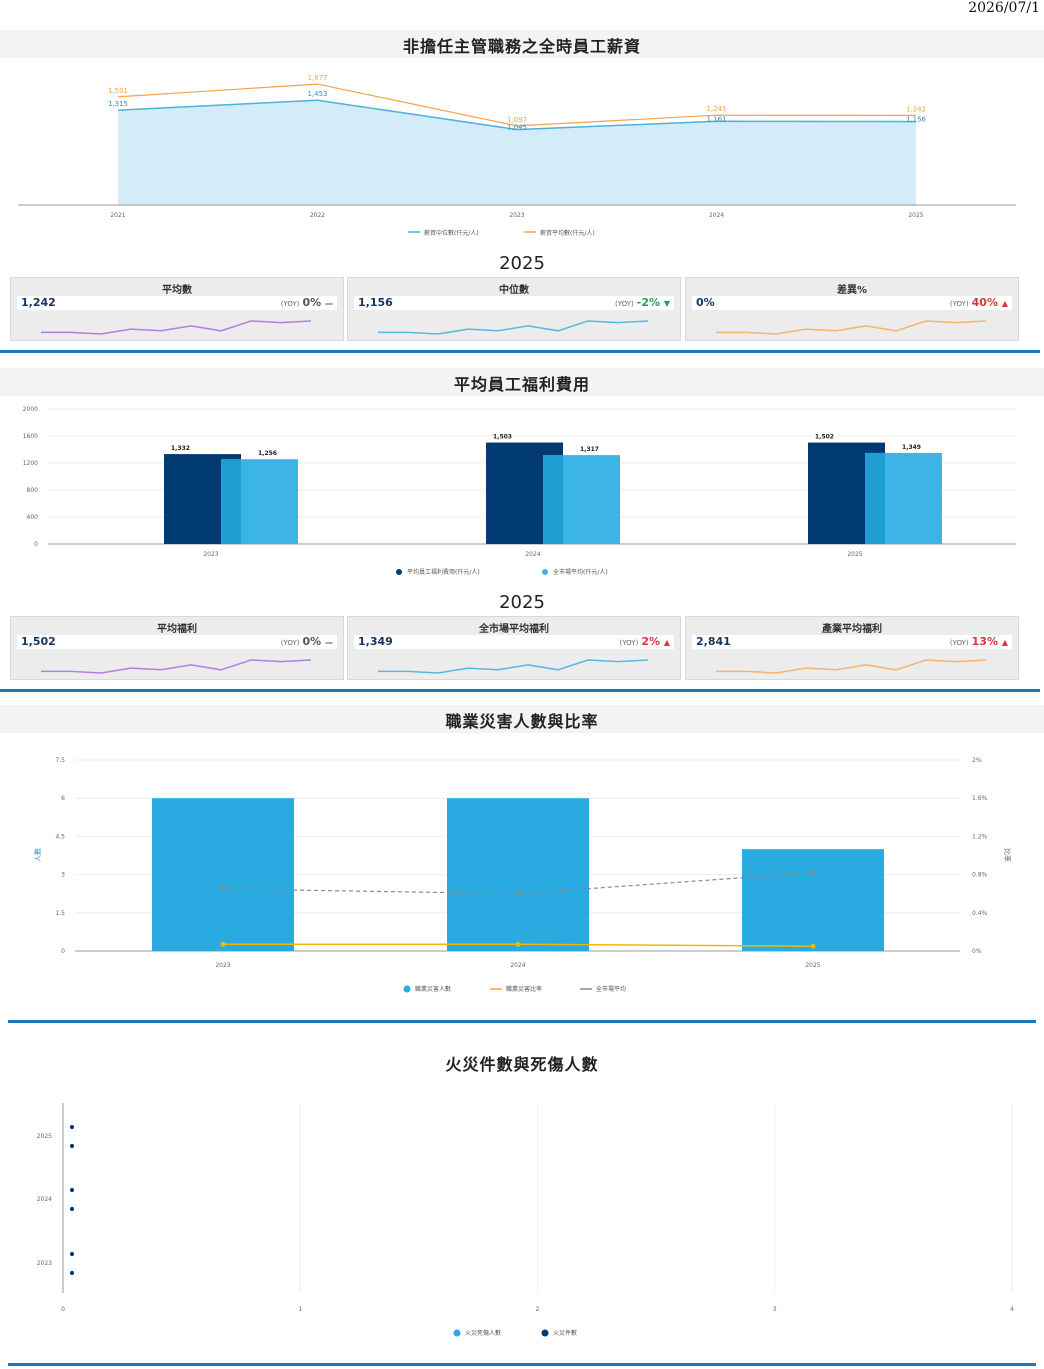 This screenshot has height=1369, width=1044. What do you see at coordinates (977, 951) in the screenshot?
I see `y2-tick-label: 0%` at bounding box center [977, 951].